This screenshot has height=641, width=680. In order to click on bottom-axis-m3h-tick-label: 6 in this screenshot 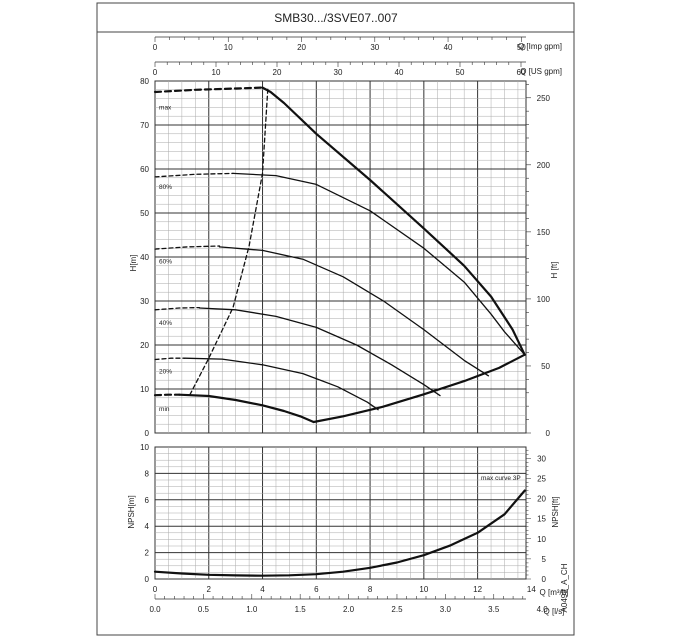, I will do `click(316, 589)`.